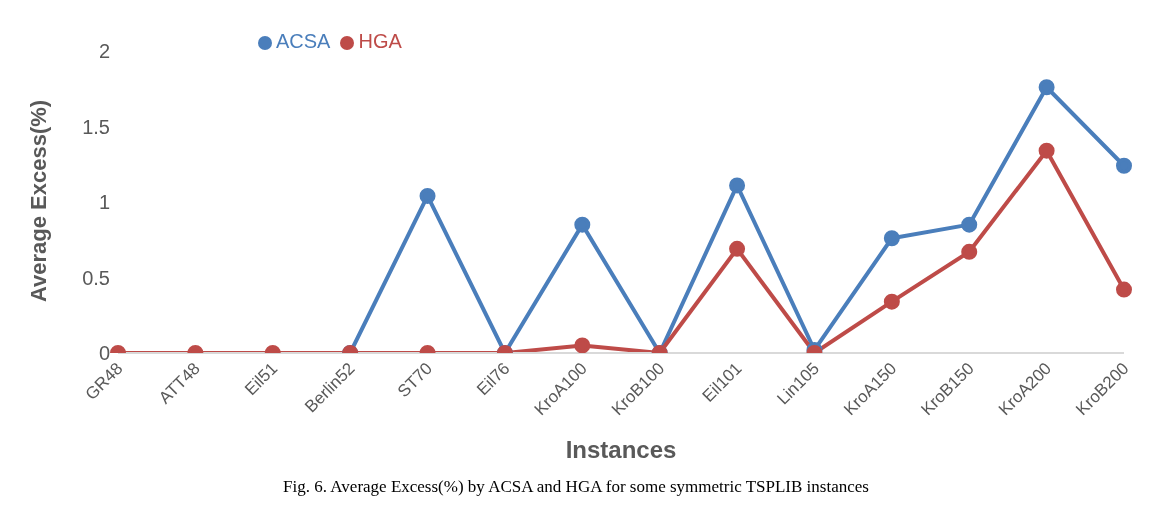 This screenshot has height=517, width=1160. Describe the element at coordinates (303, 41) in the screenshot. I see `legend-label: ACSA` at that location.